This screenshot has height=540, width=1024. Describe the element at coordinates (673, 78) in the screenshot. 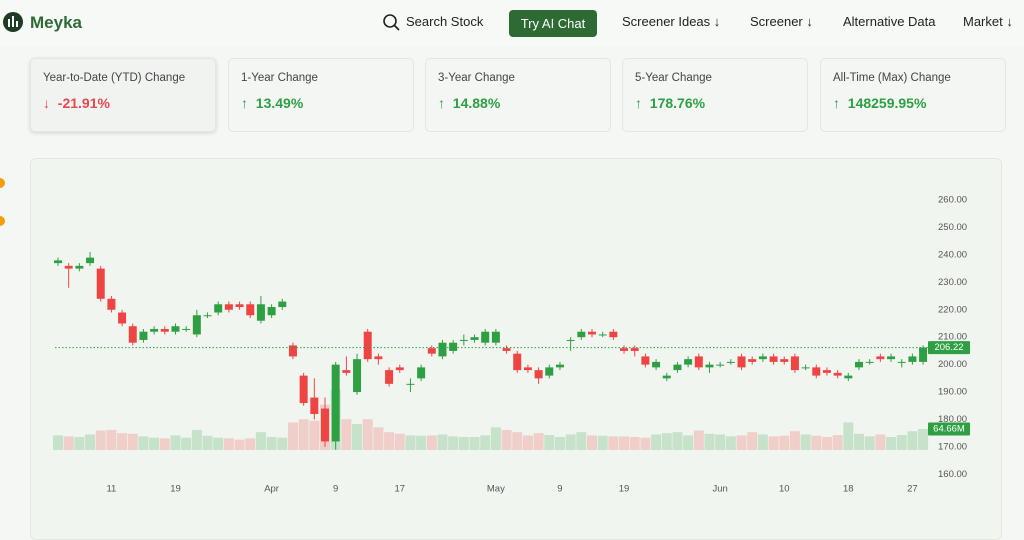

I see `stat-label: 5-Year Change` at that location.